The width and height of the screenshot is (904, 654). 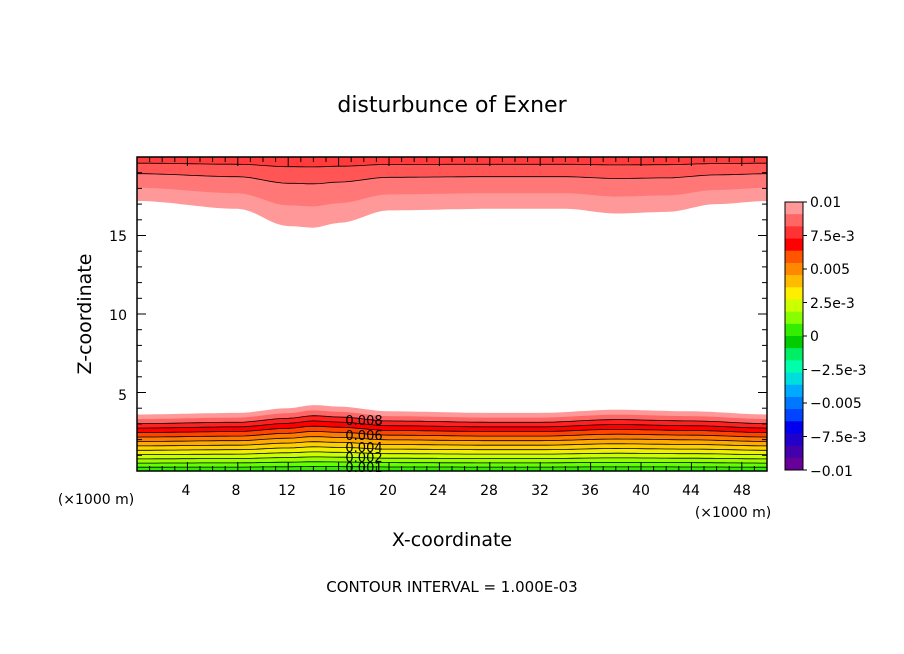 I want to click on x-tick-label: 16, so click(x=337, y=491).